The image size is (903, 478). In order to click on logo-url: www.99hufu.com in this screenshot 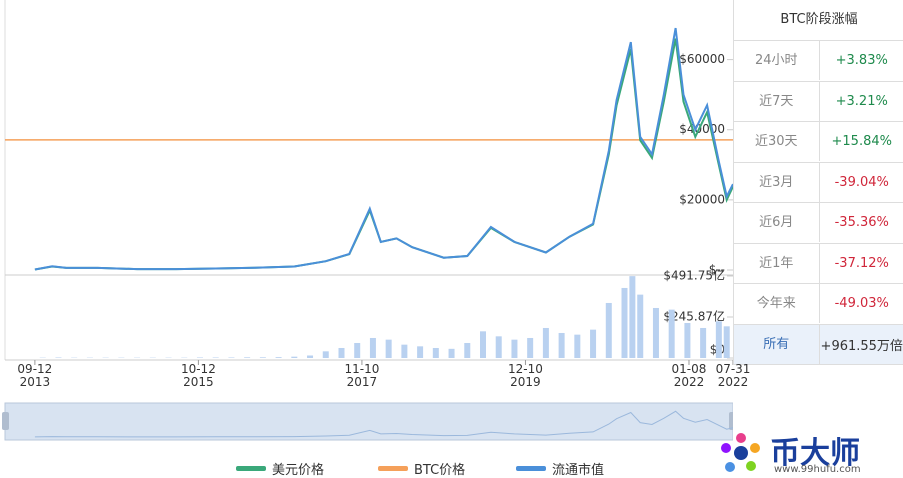, I will do `click(817, 469)`.